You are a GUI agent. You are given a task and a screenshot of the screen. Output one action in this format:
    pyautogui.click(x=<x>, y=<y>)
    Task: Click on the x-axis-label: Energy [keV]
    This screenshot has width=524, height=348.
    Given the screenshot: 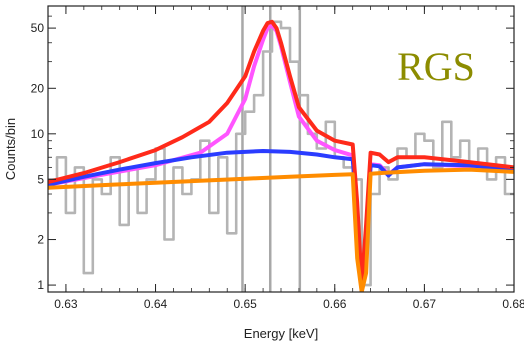 What is the action you would take?
    pyautogui.click(x=281, y=333)
    